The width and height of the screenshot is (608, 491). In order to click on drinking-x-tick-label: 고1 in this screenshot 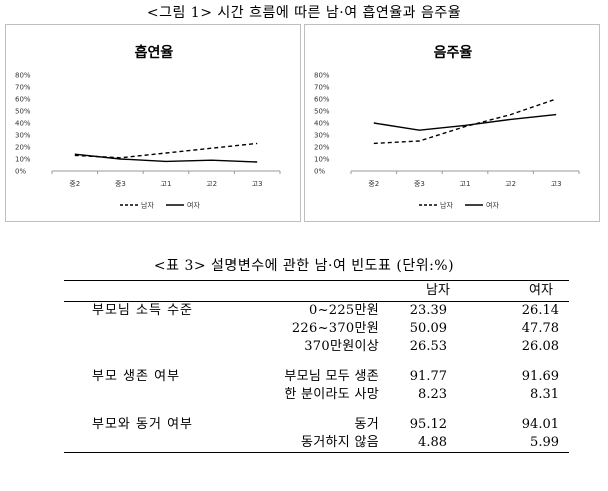, I will do `click(465, 184)`.